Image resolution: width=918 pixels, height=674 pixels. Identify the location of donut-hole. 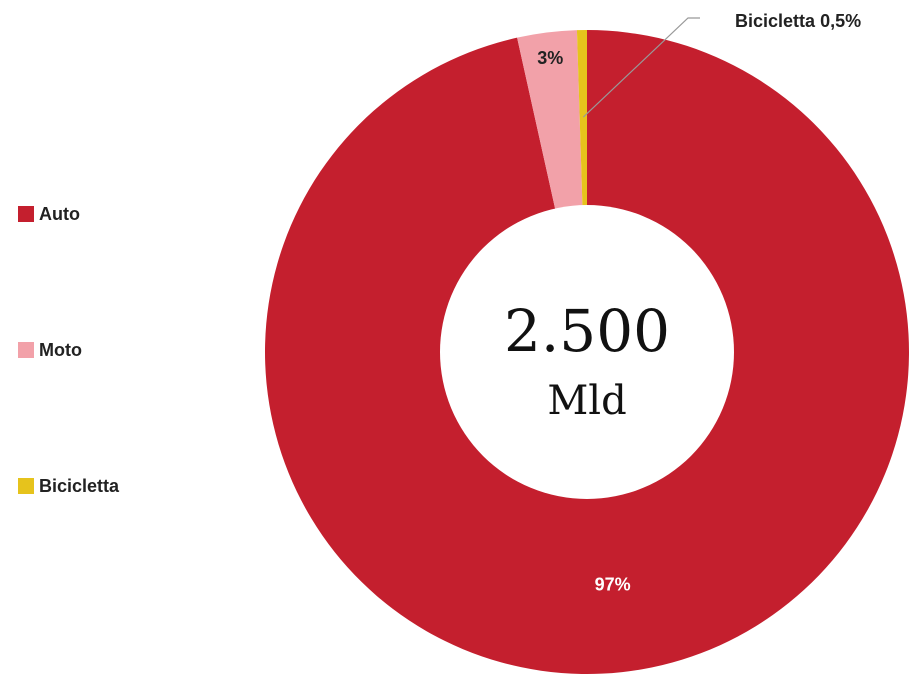
(587, 352).